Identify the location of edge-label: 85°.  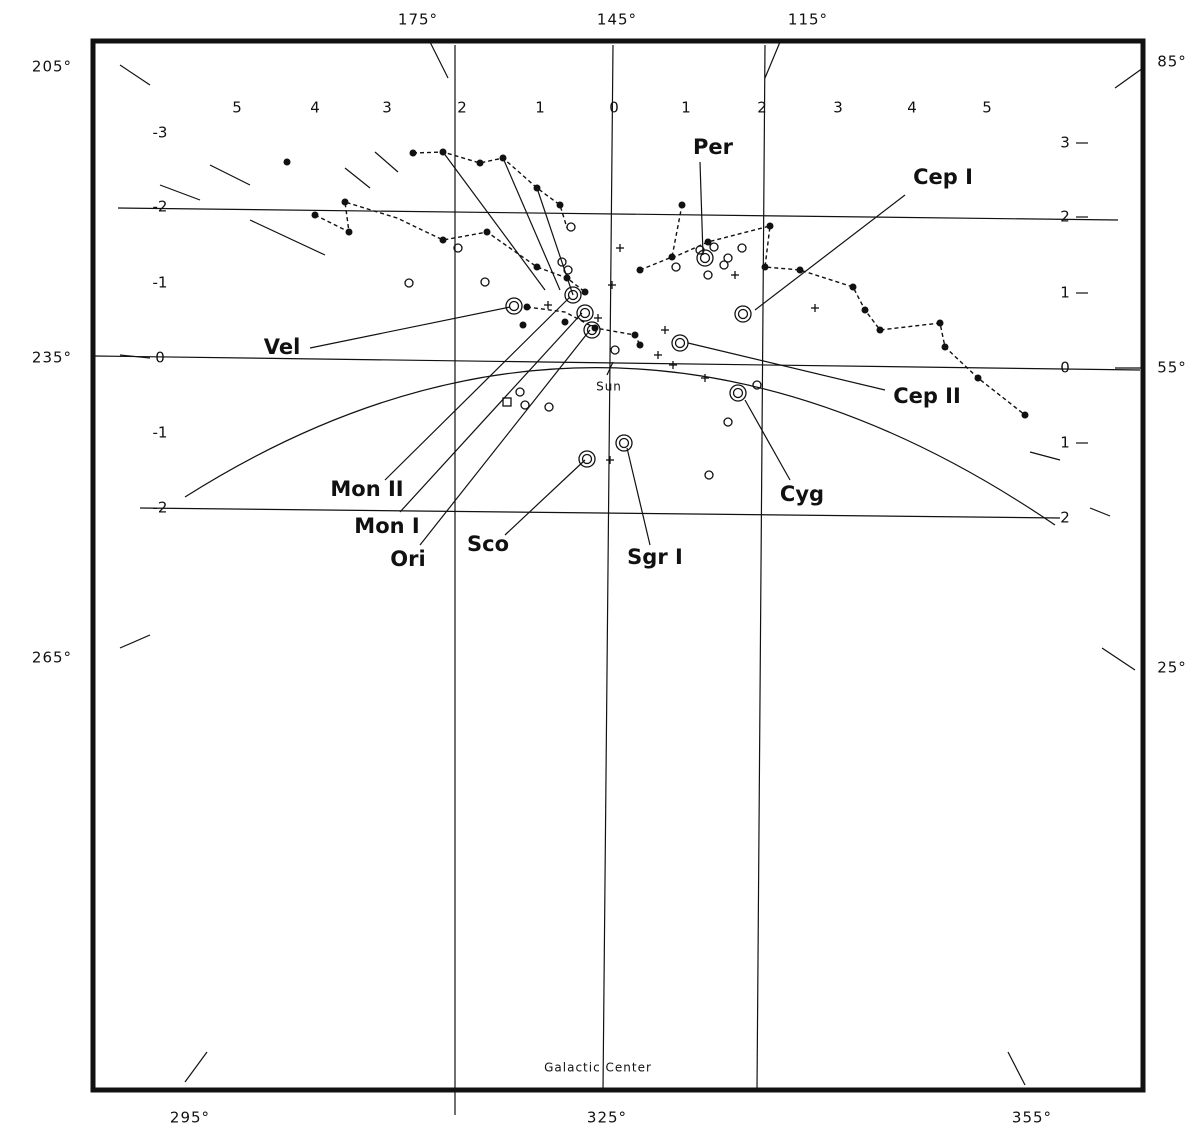
(1172, 62).